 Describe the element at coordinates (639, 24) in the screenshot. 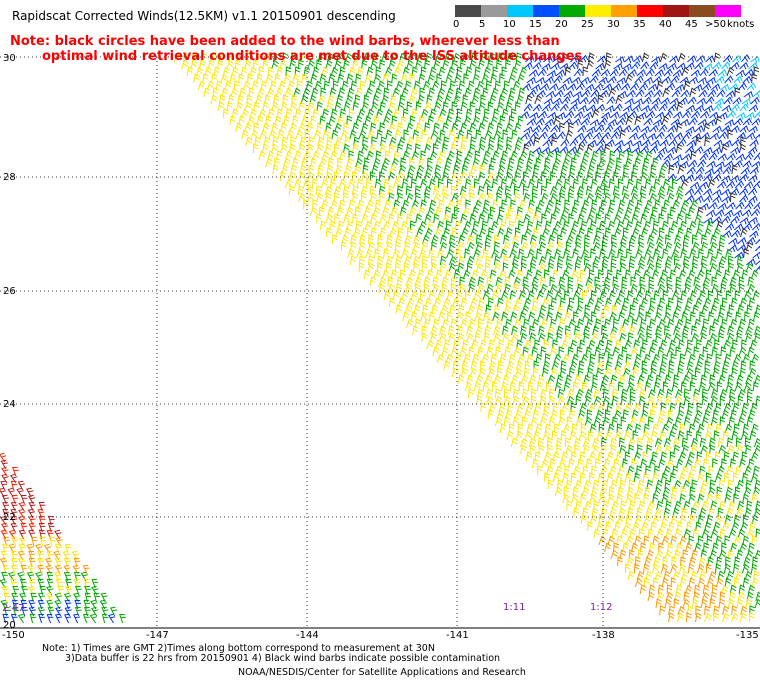

I see `legend-label: 35` at that location.